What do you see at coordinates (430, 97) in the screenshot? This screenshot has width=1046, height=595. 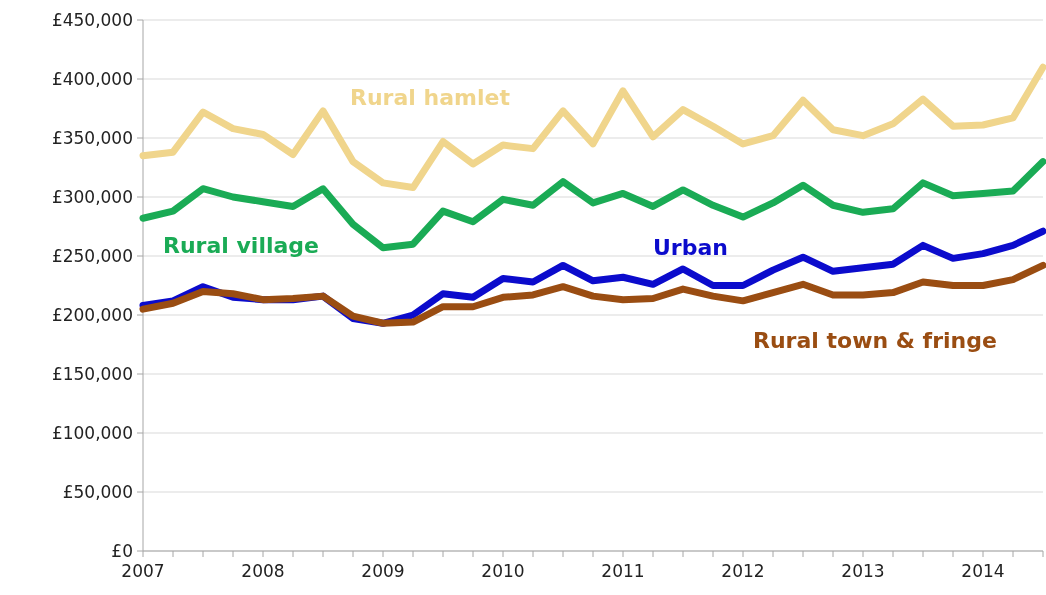 I see `series-label: Rural hamlet` at bounding box center [430, 97].